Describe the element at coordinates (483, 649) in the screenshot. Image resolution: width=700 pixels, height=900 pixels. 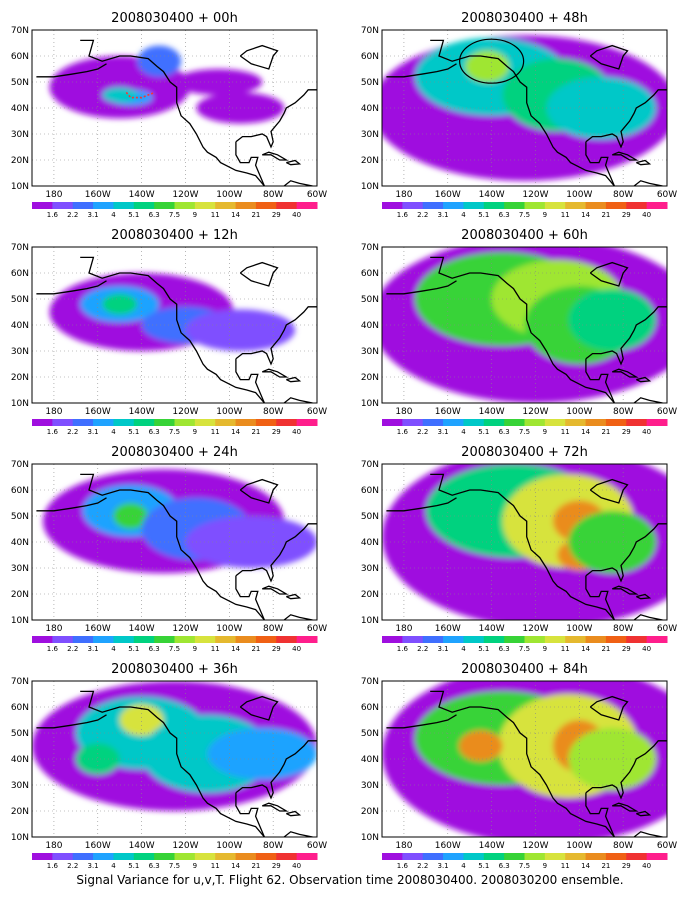
I see `colorbar-label: 5.1` at that location.